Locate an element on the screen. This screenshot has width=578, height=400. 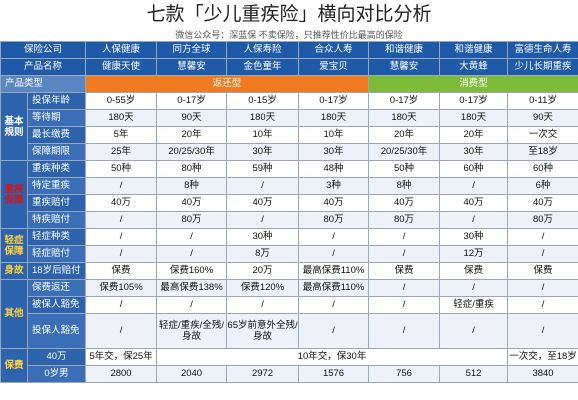
row-label: 重疾种类 is located at coordinates (56, 169).